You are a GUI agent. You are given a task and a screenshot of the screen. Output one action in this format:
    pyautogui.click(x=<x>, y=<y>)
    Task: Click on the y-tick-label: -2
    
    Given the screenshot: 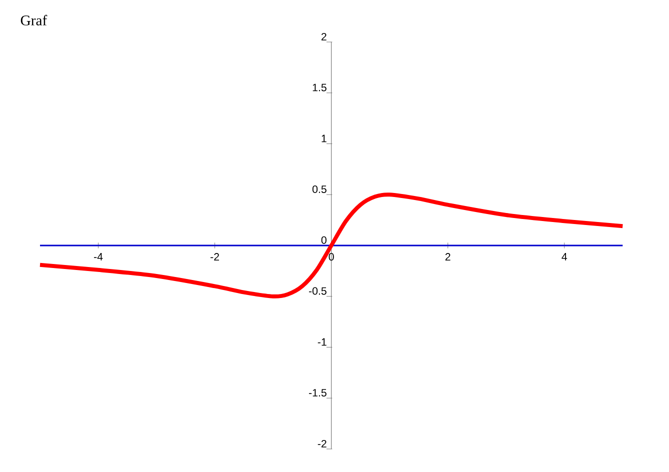 What is the action you would take?
    pyautogui.click(x=322, y=444)
    